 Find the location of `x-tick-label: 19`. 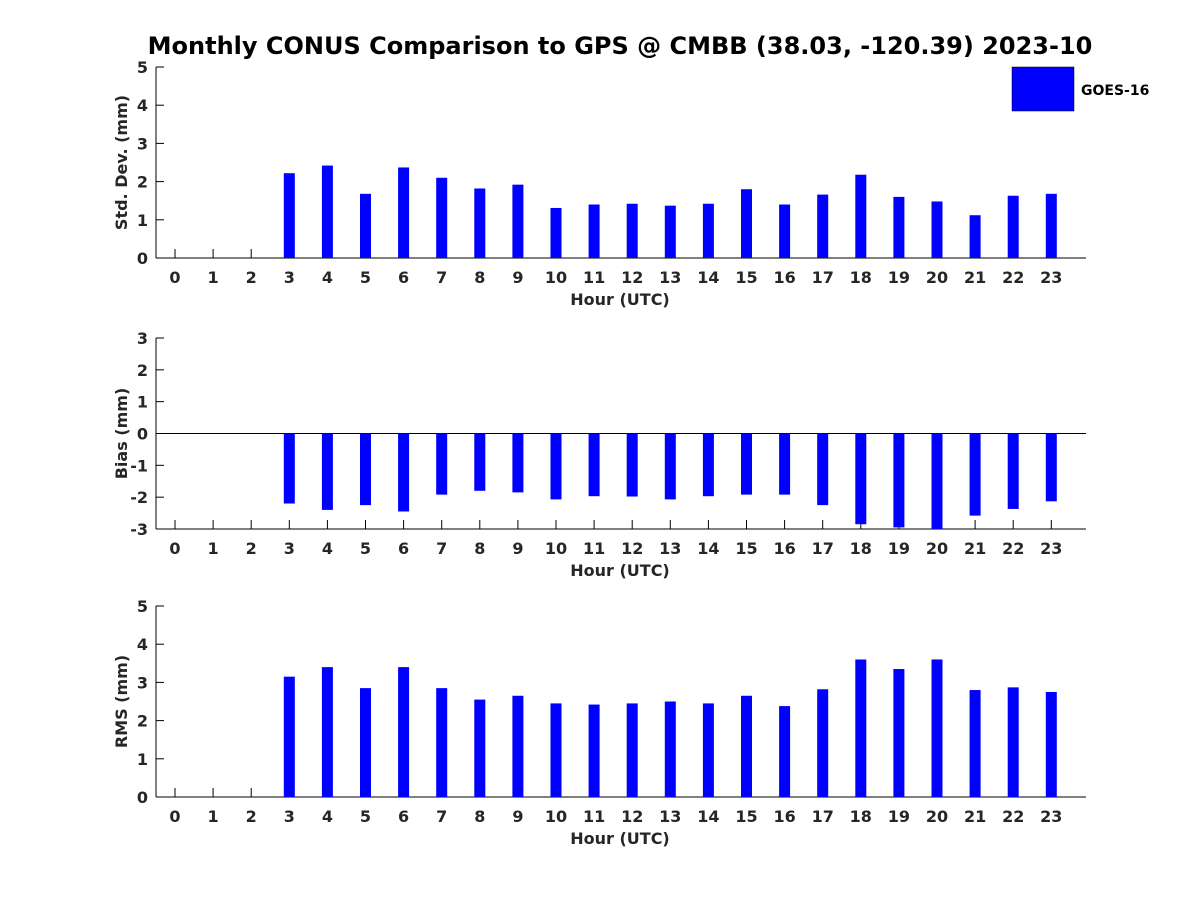

x-tick-label: 19 is located at coordinates (899, 277).